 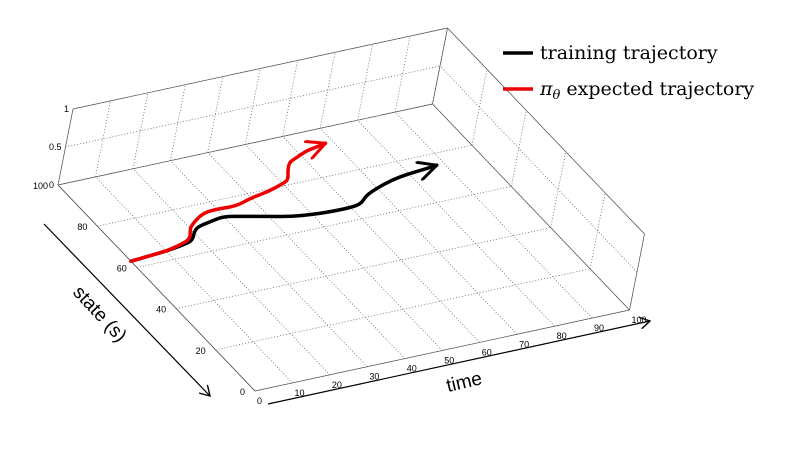 What do you see at coordinates (562, 336) in the screenshot?
I see `x-tick-label: 80` at bounding box center [562, 336].